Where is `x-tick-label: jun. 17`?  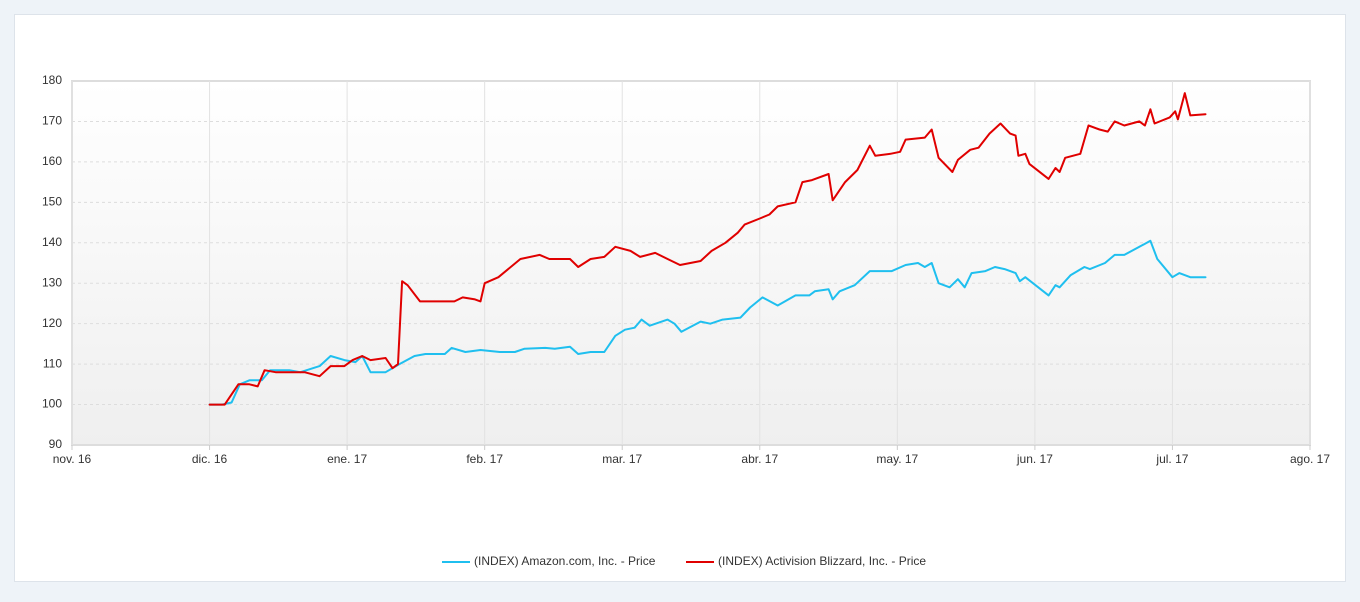 x-tick-label: jun. 17 is located at coordinates (1034, 459).